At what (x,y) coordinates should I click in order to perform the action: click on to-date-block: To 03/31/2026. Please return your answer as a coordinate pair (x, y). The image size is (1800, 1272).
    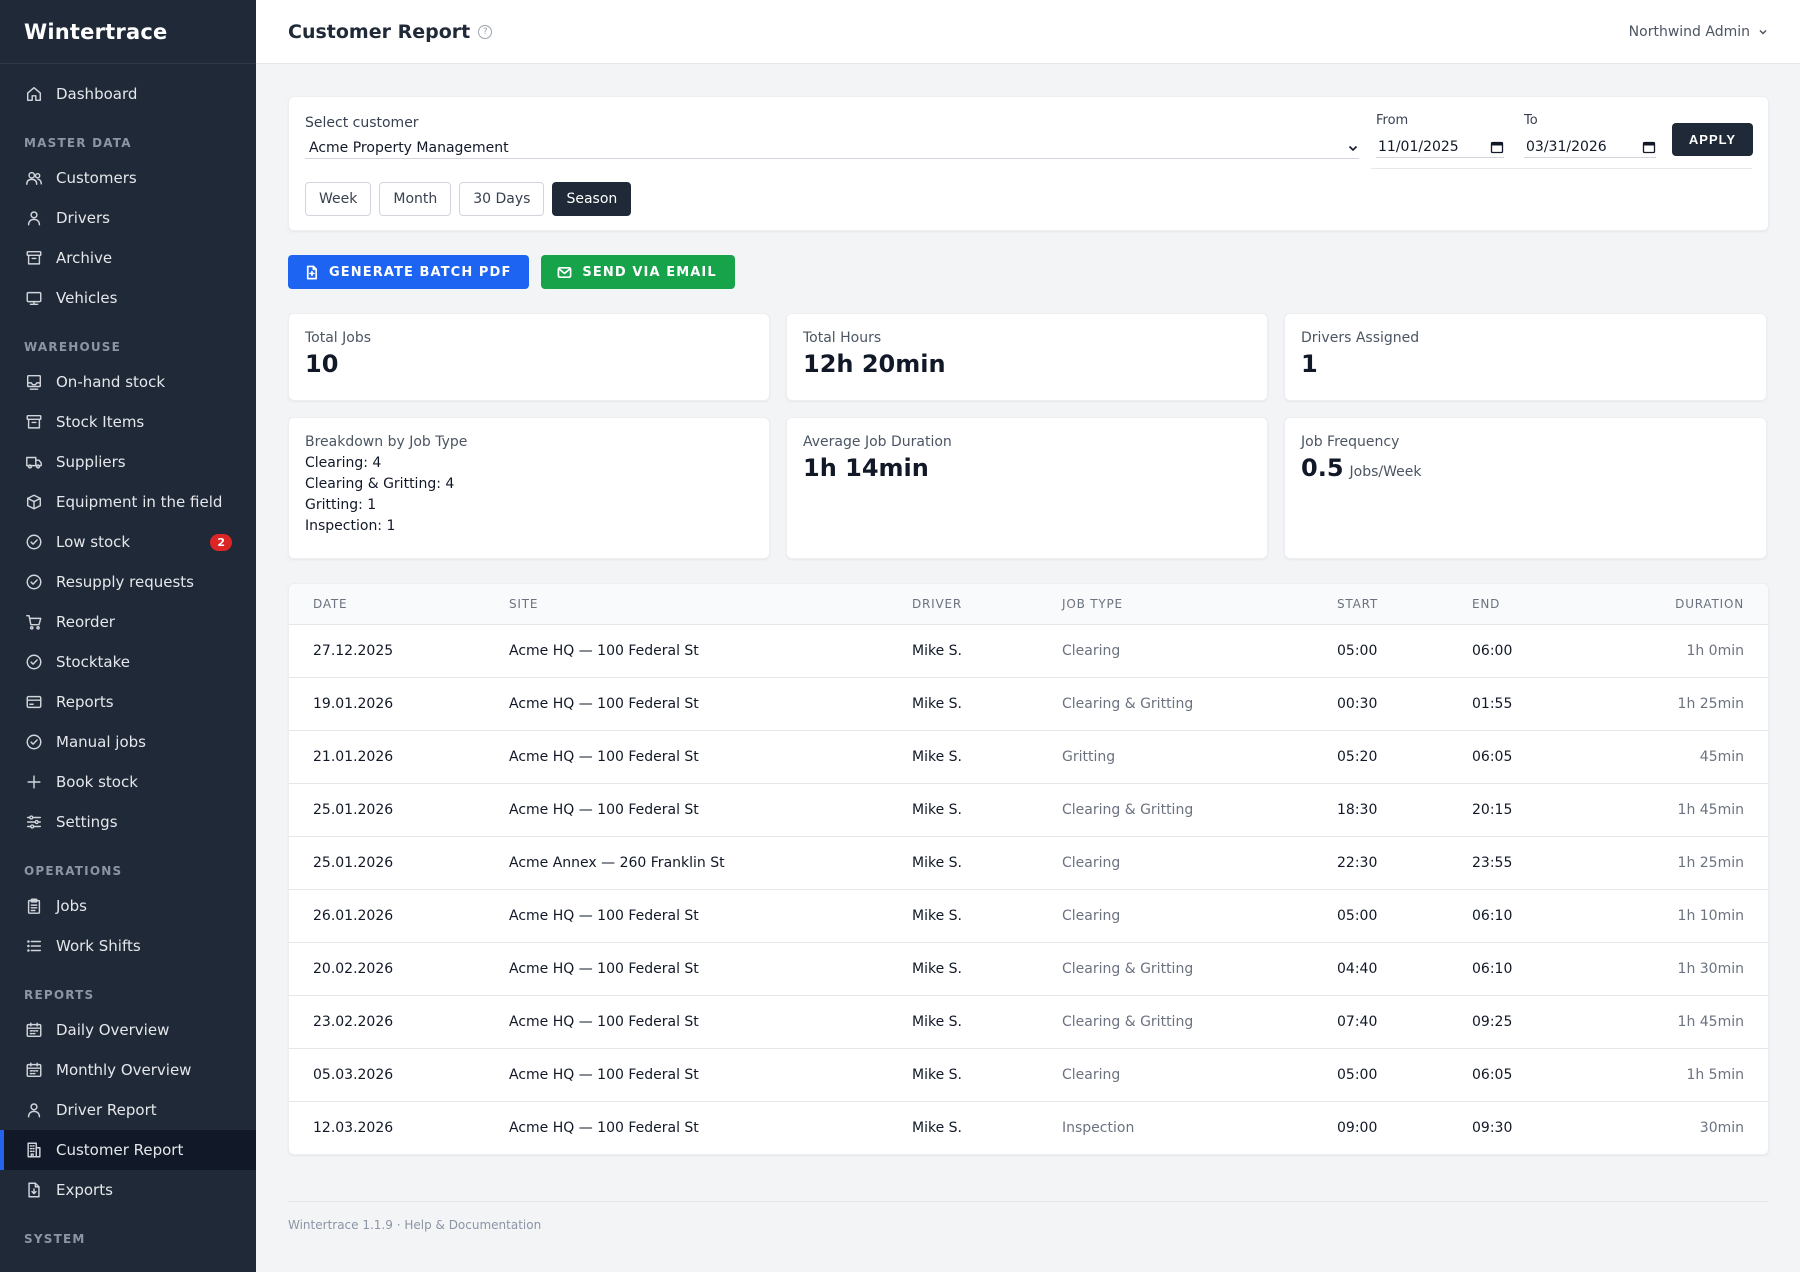
    Looking at the image, I should click on (1590, 135).